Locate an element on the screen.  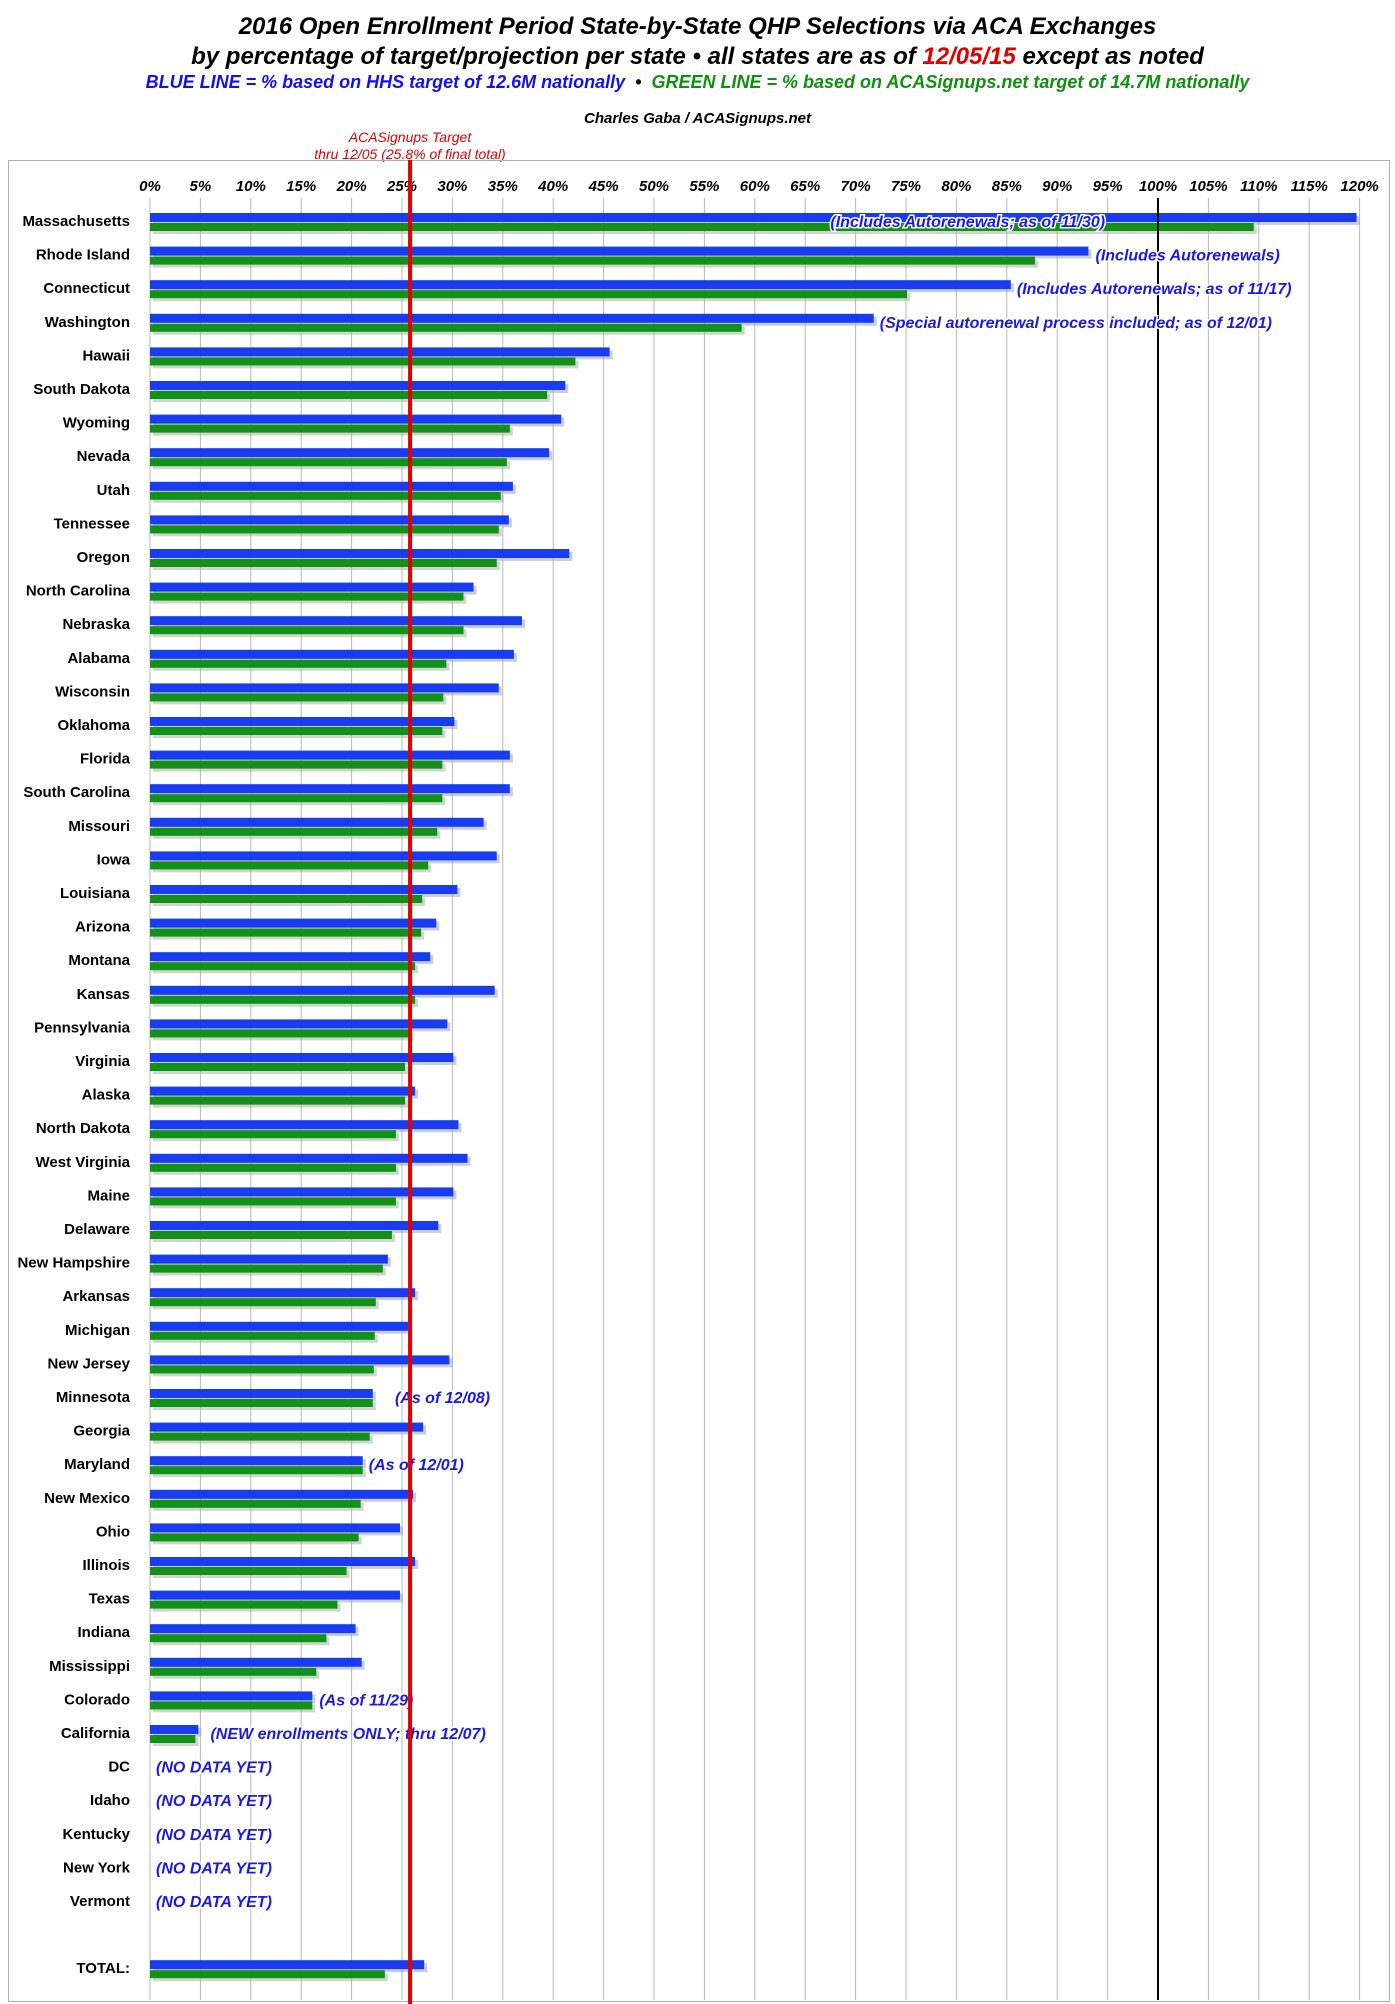
x-tick-label: 20% is located at coordinates (351, 186).